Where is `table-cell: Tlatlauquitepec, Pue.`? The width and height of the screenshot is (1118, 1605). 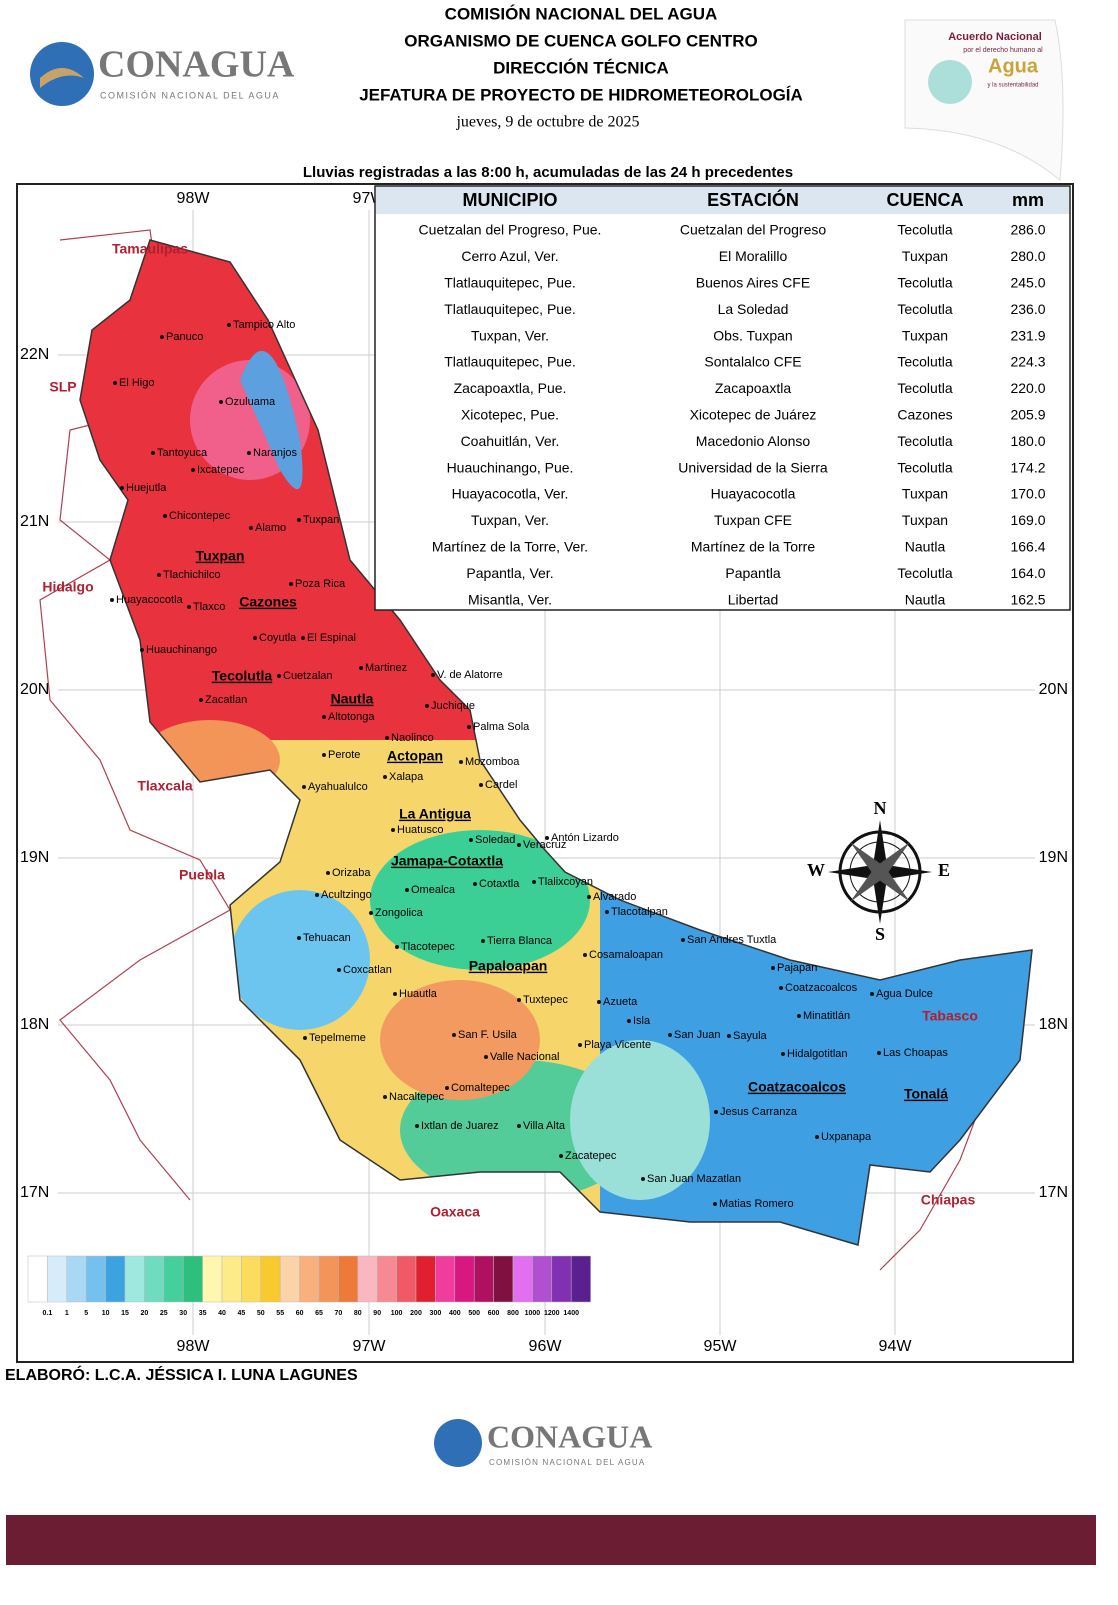 table-cell: Tlatlauquitepec, Pue. is located at coordinates (510, 362).